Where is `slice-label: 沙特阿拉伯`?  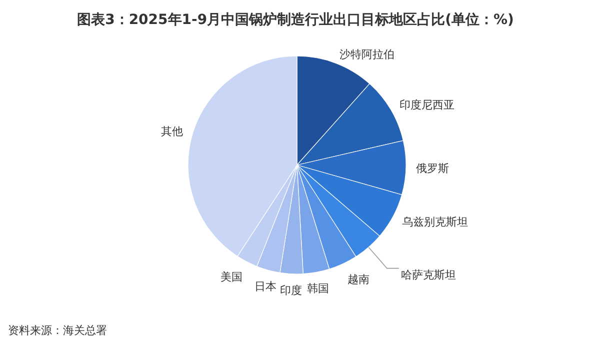
slice-label: 沙特阿拉伯 is located at coordinates (366, 54).